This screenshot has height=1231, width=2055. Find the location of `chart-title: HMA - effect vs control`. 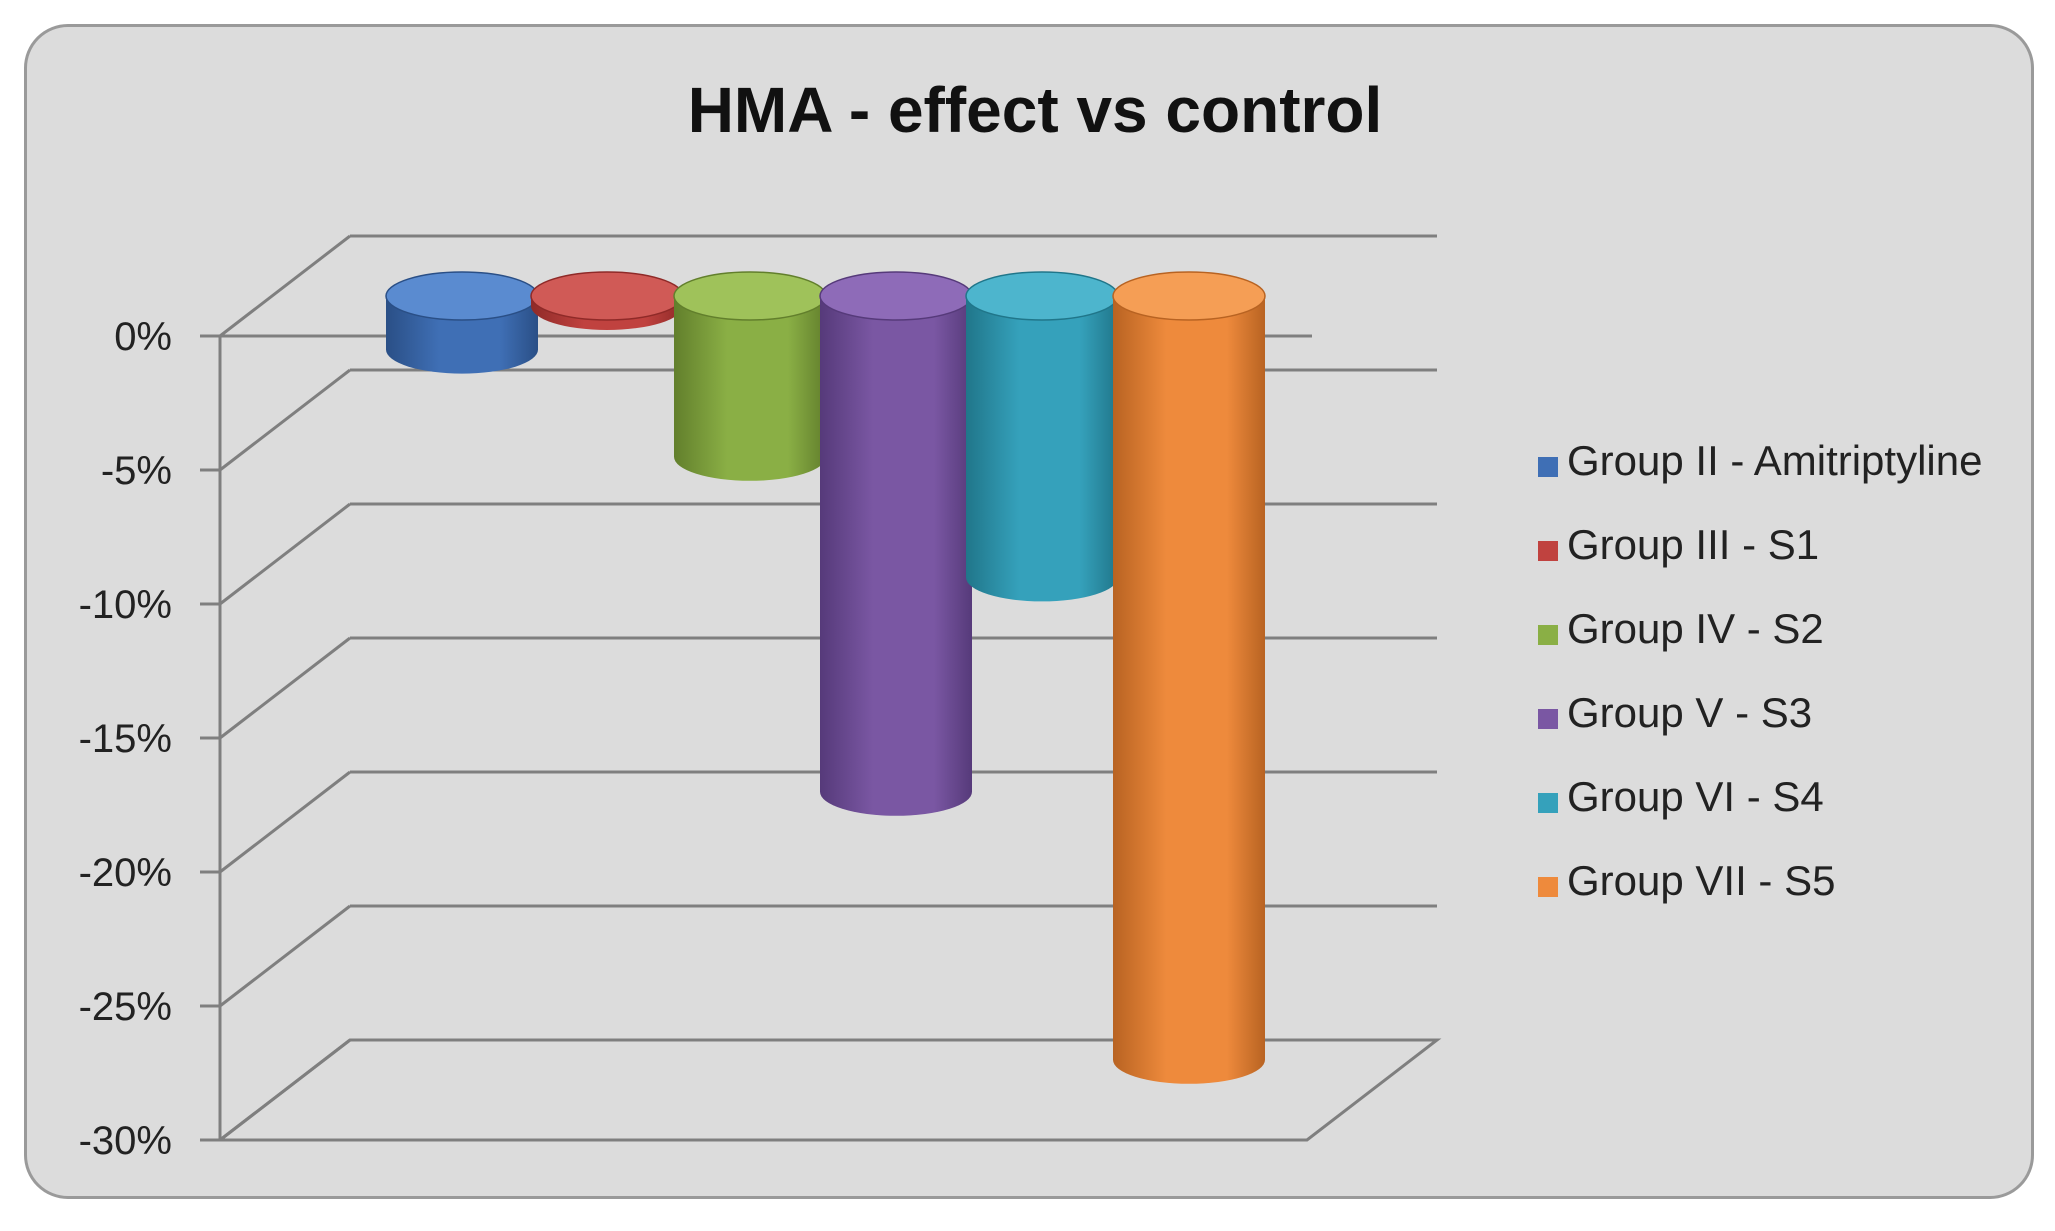

chart-title: HMA - effect vs control is located at coordinates (1035, 110).